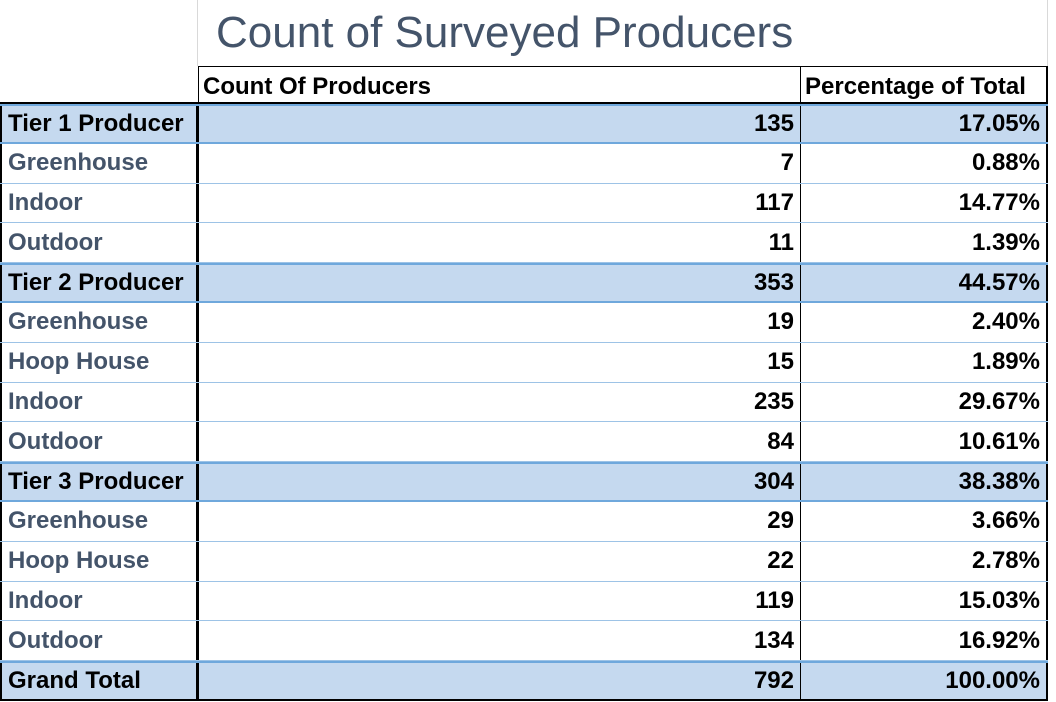 Image resolution: width=1056 pixels, height=702 pixels. I want to click on percentage-cell: 0.88%, so click(924, 163).